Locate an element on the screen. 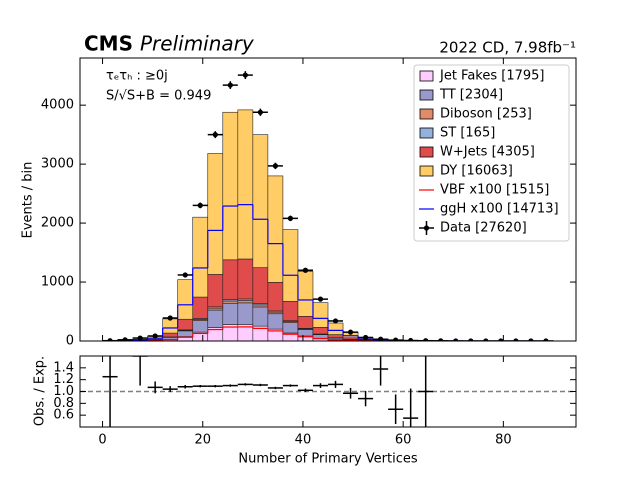  y-tick-label: 0.6 is located at coordinates (63, 415).